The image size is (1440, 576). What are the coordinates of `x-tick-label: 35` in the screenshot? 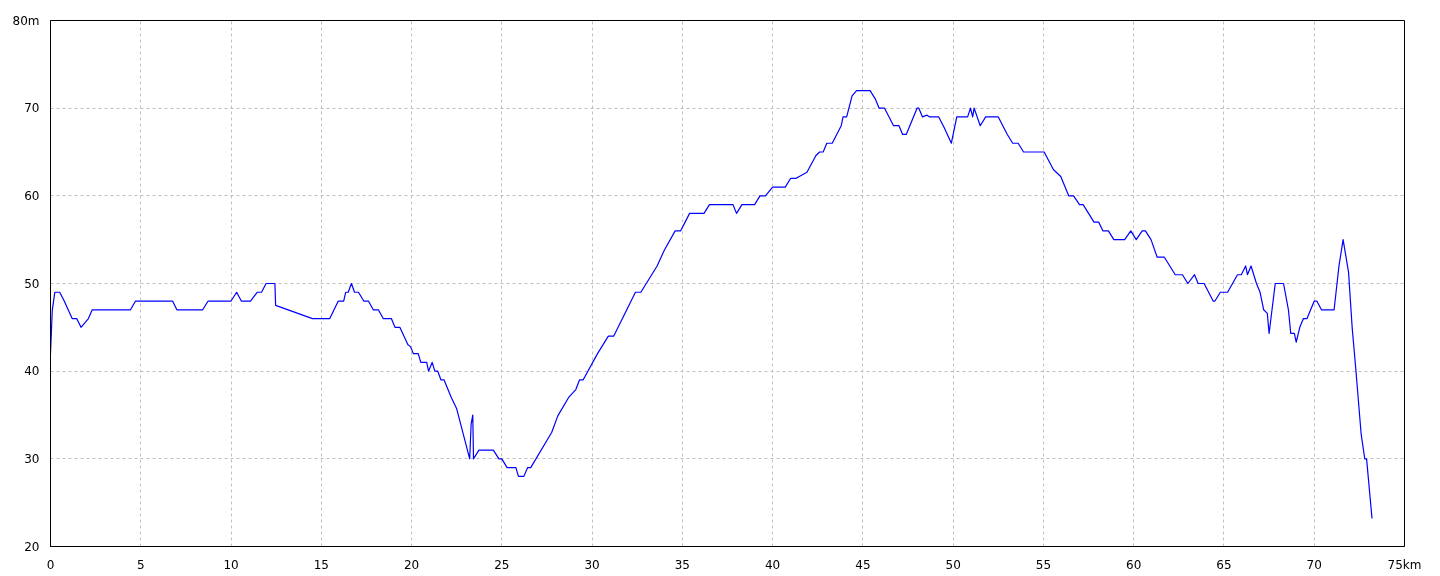 It's located at (682, 564).